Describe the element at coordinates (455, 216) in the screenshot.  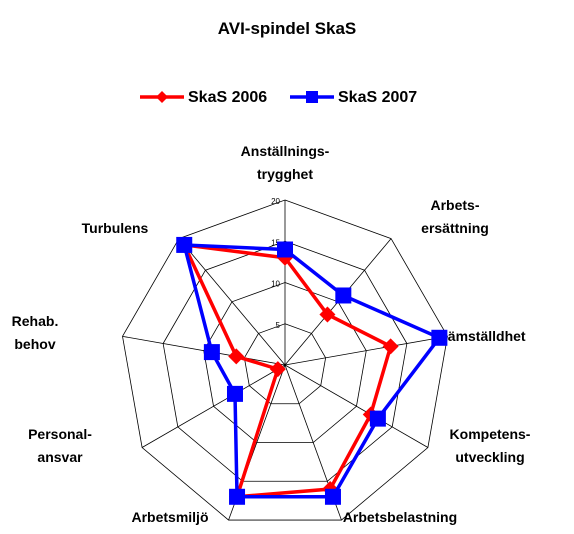
I see `category-label: Arbets-ersättning` at that location.